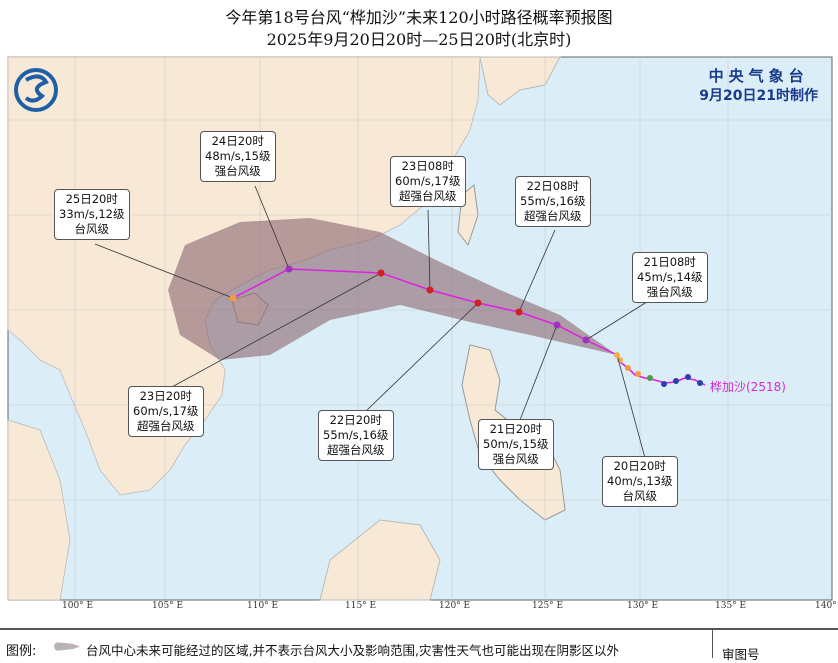 The image size is (838, 663). I want to click on forecast-label: 23日20时 60m/s,17级 超强台风级, so click(166, 411).